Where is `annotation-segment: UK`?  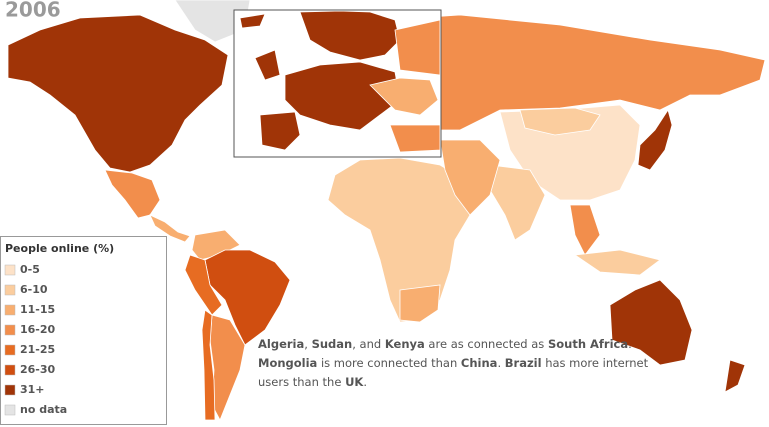
annotation-segment: UK is located at coordinates (354, 382).